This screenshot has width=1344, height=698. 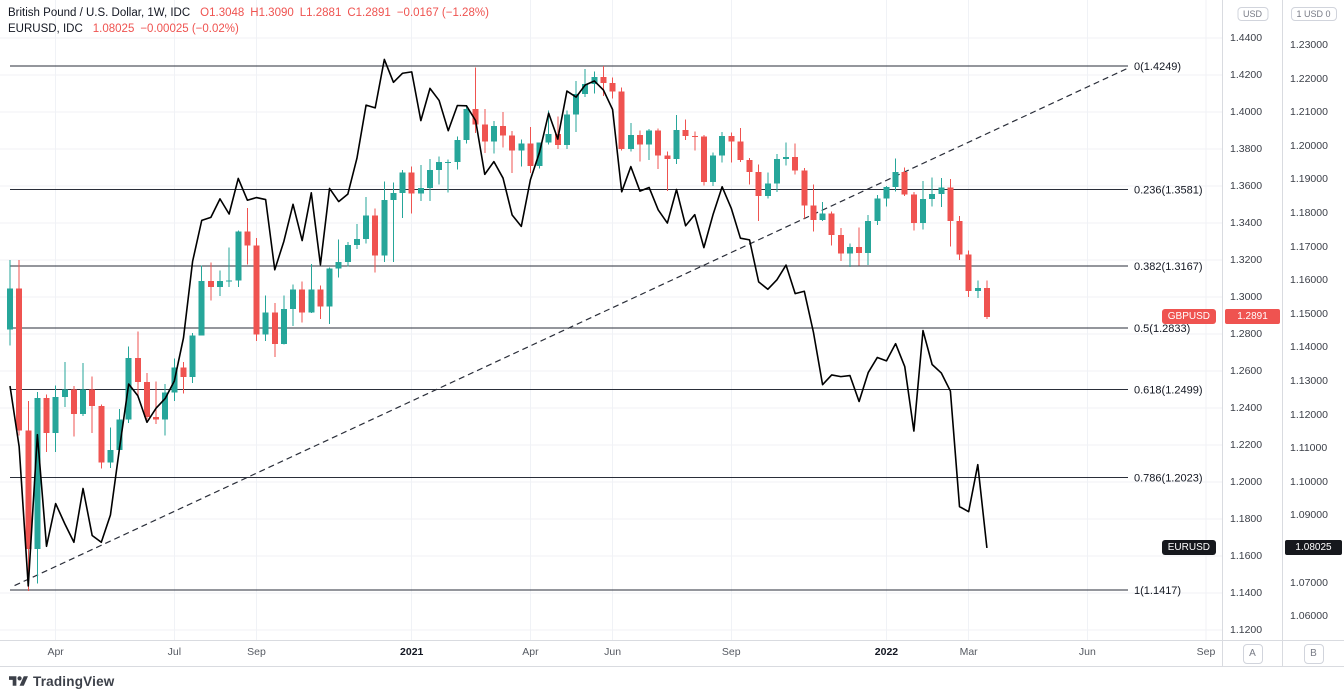 I want to click on svg-text: 0.618(1.2499), so click(x=1168, y=391).